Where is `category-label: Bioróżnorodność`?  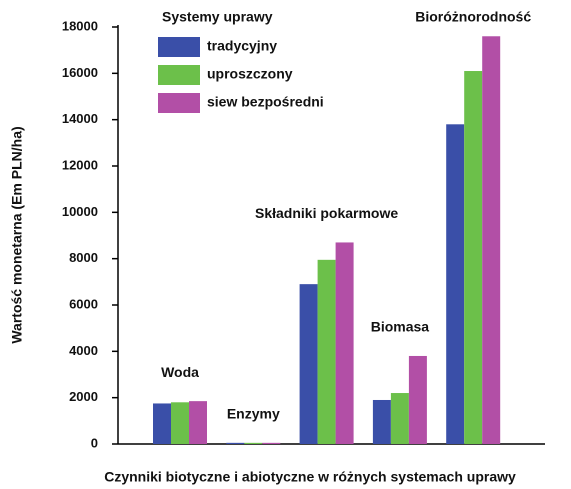 category-label: Bioróżnorodność is located at coordinates (473, 17).